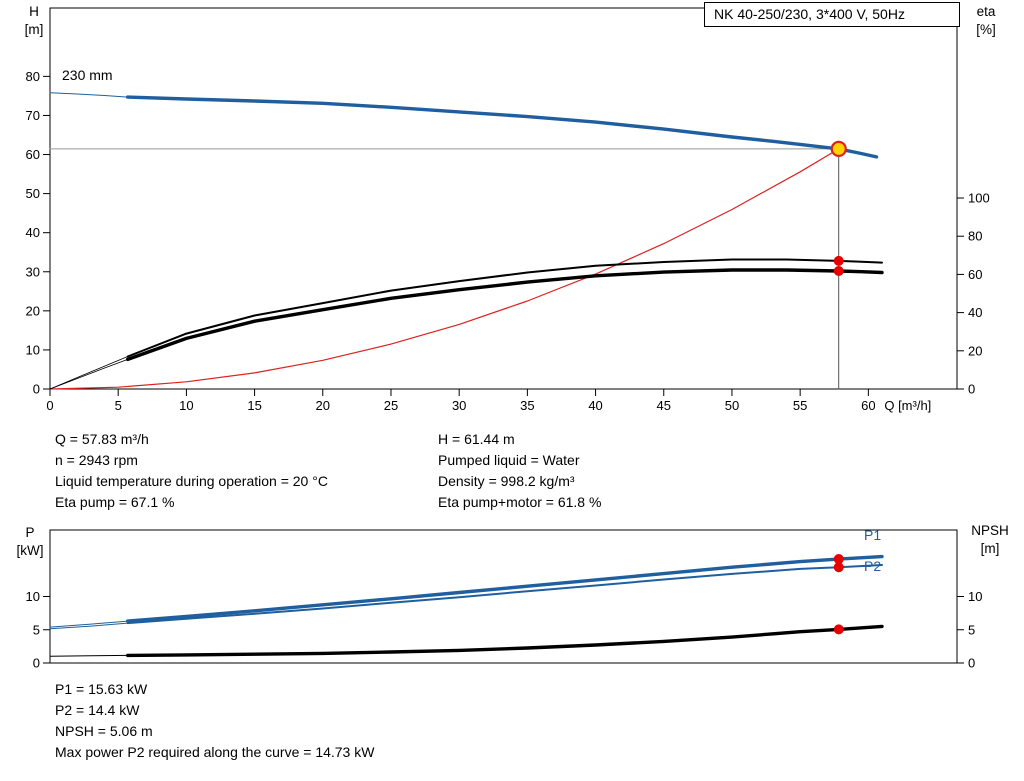 The height and width of the screenshot is (781, 1024). I want to click on svg-text: 55, so click(800, 405).